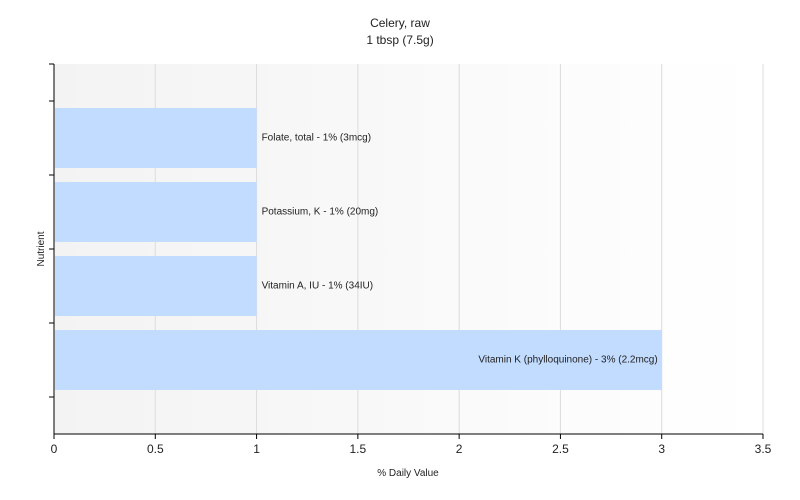  What do you see at coordinates (318, 286) in the screenshot?
I see `bar-label: Vitamin A, IU - 1% (34IU)` at bounding box center [318, 286].